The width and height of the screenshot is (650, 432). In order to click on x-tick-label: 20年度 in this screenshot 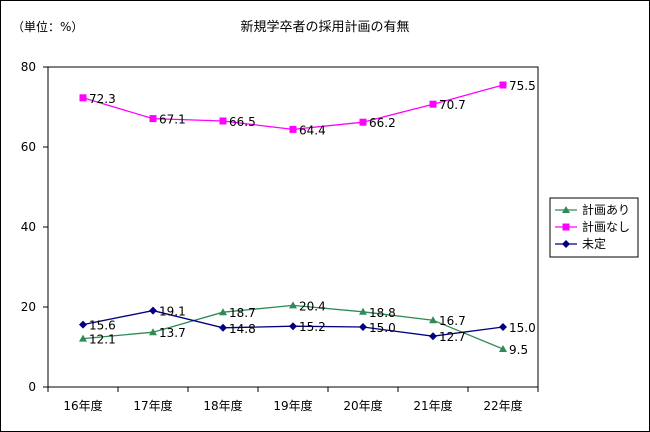, I will do `click(362, 405)`.